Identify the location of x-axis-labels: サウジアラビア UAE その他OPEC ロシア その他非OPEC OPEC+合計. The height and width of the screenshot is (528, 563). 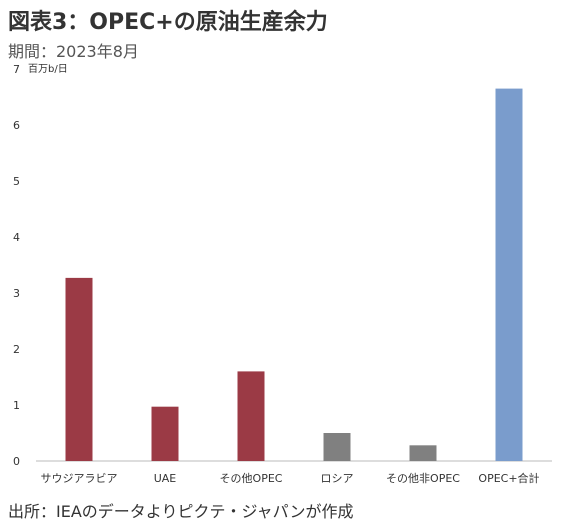
(290, 478).